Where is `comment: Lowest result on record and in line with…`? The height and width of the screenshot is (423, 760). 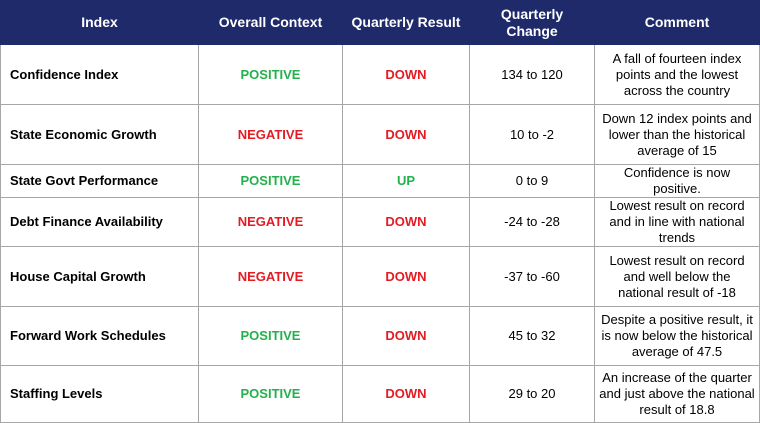 comment: Lowest result on record and in line with… is located at coordinates (677, 222).